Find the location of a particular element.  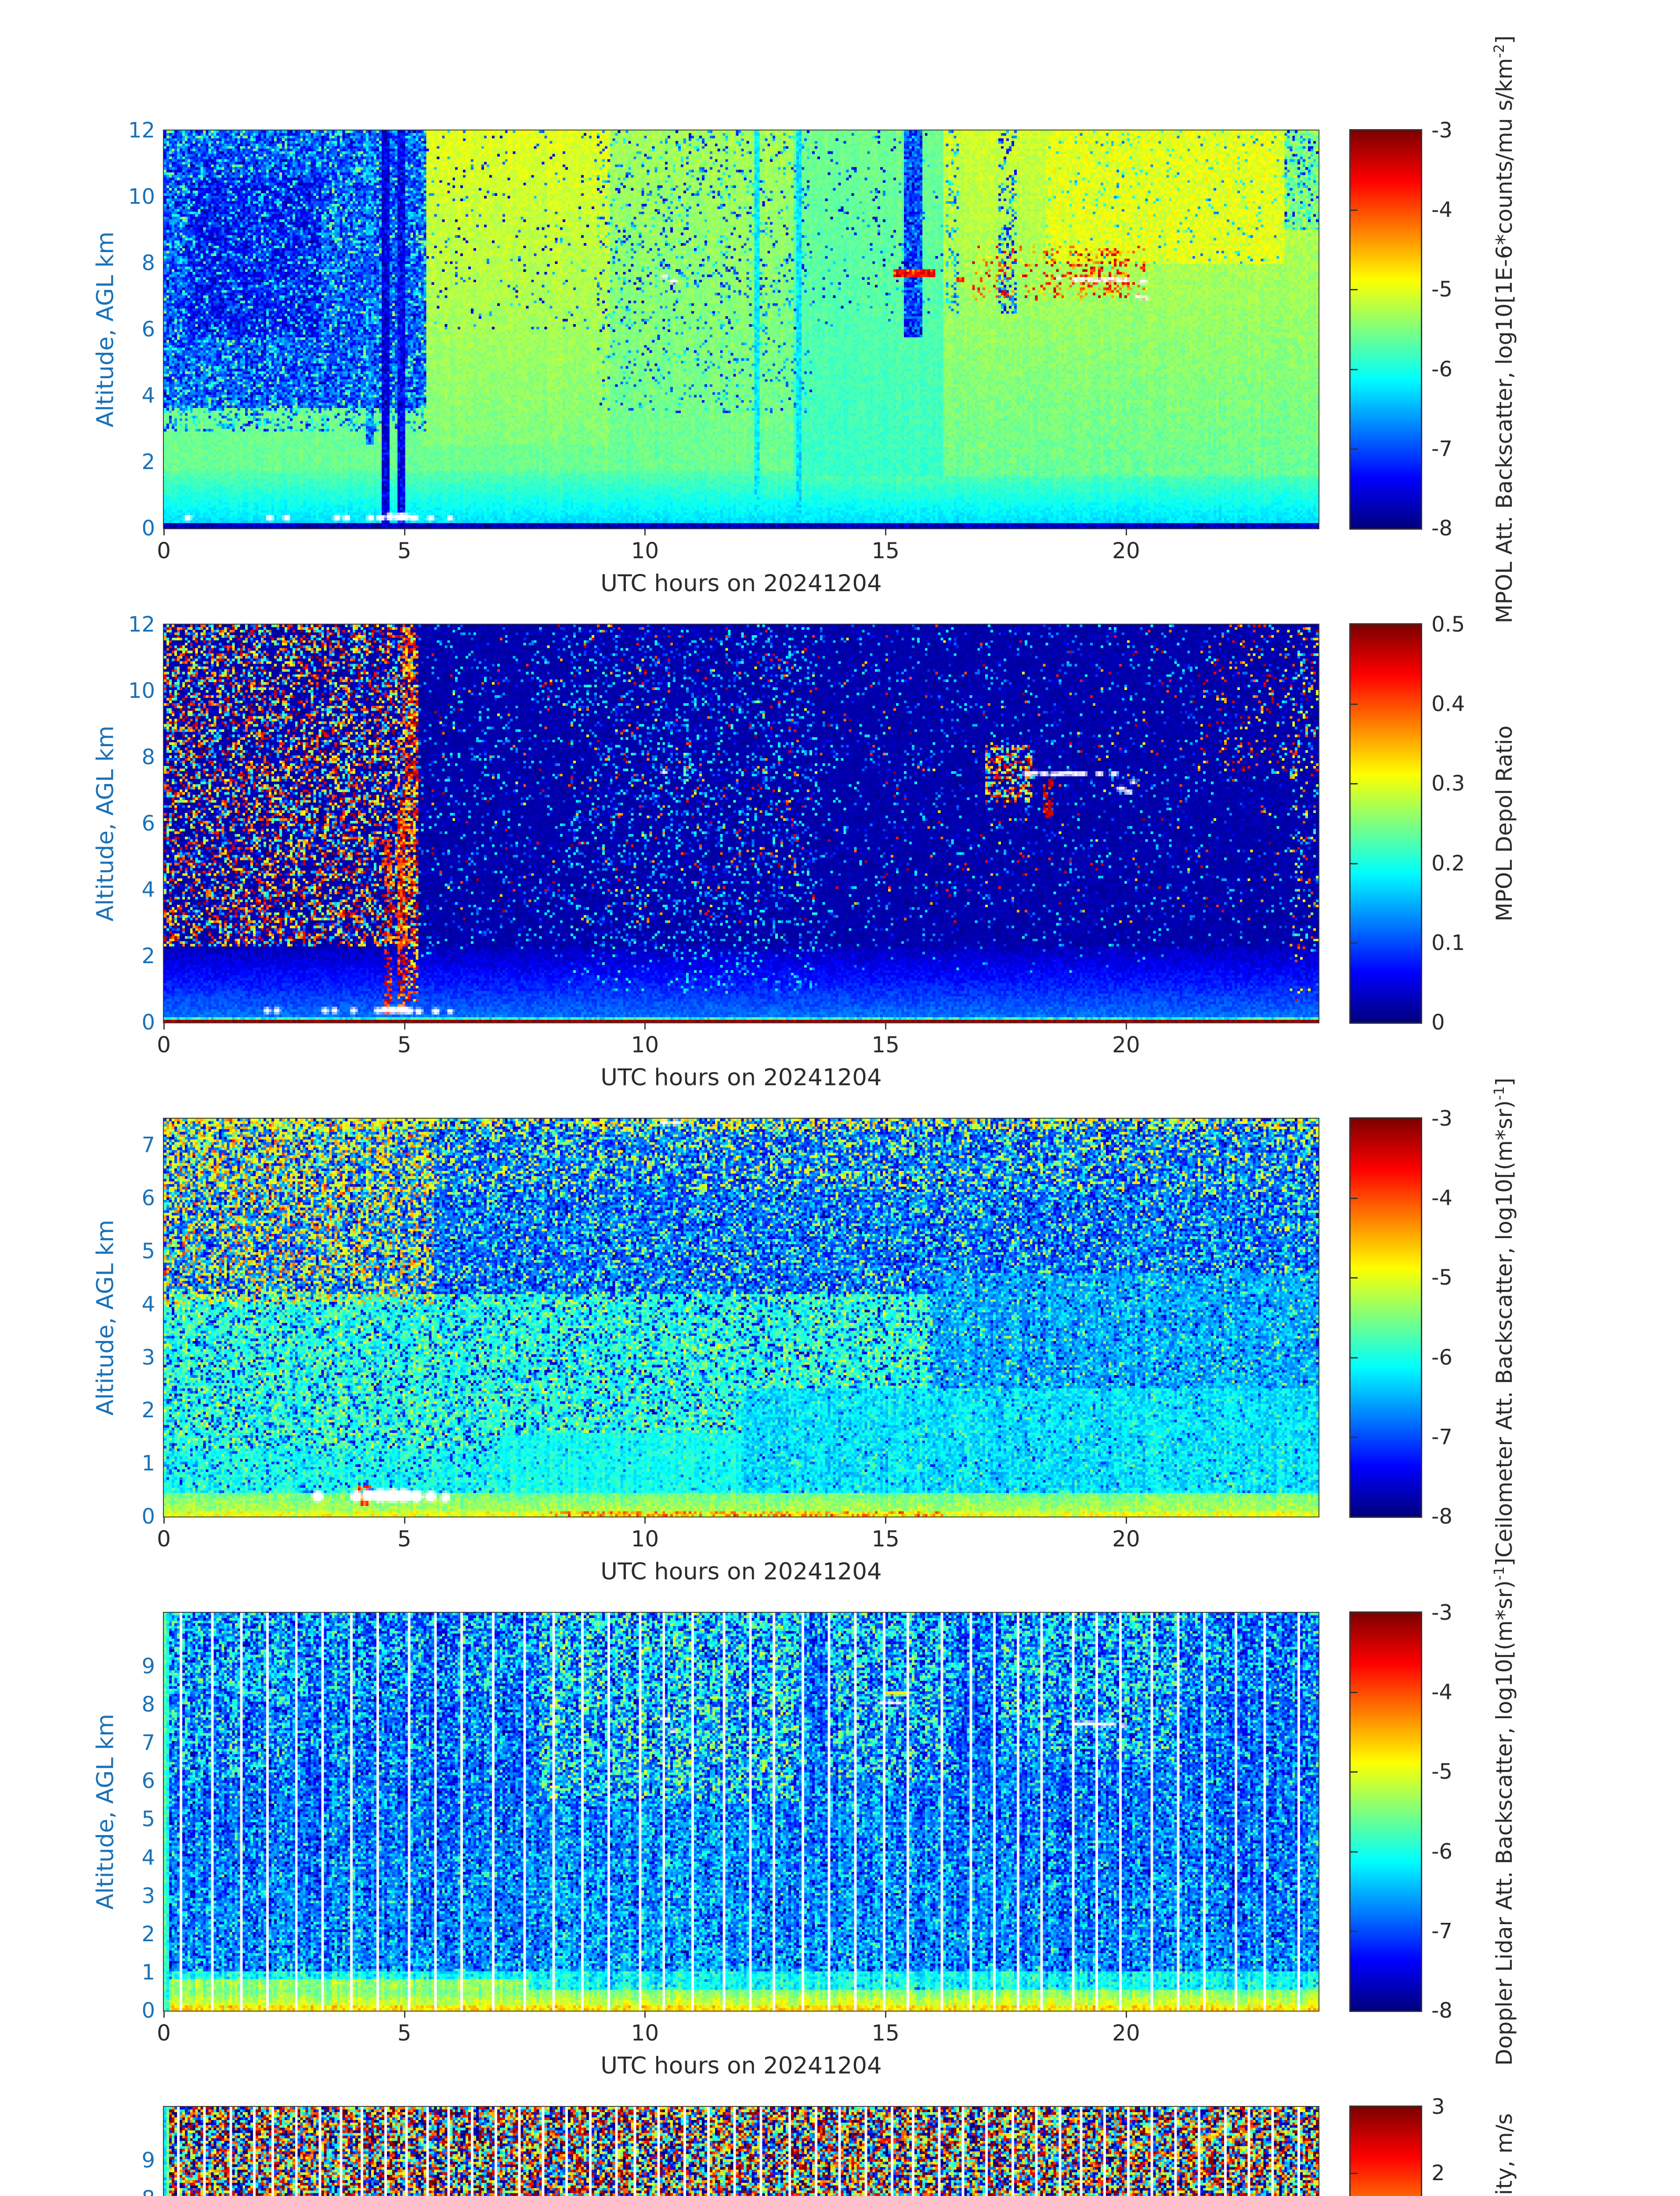

colorbar-label-text: Doppler Lidar Vertical Velocity, m/s is located at coordinates (1504, 2154).